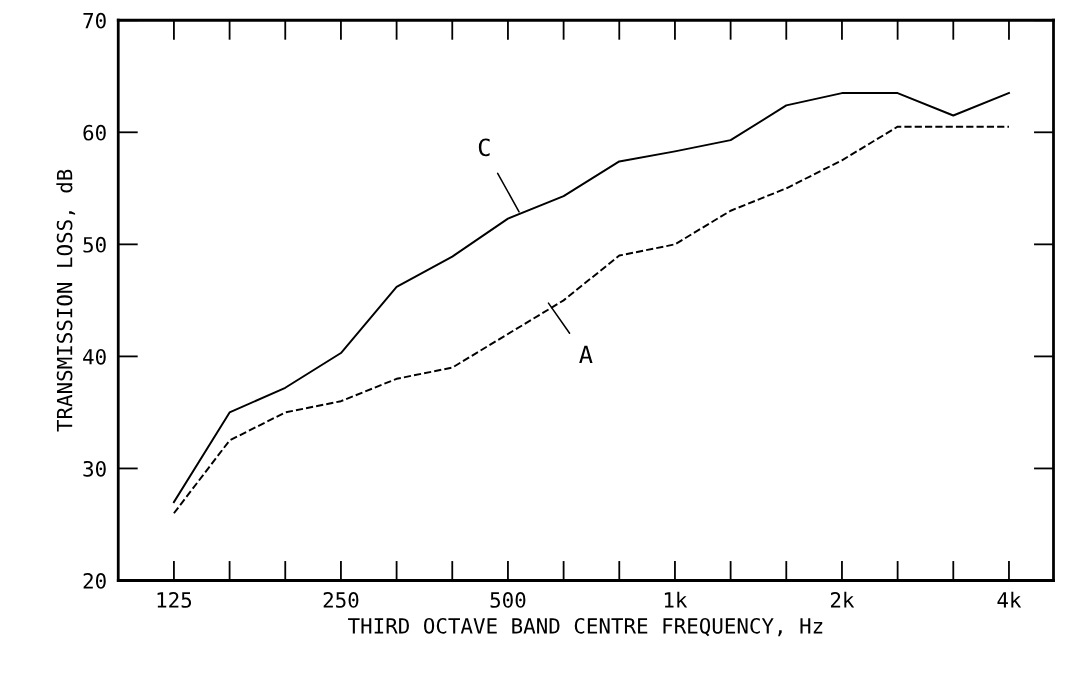 This screenshot has width=1075, height=675. I want to click on x-tick-label: 2k, so click(842, 599).